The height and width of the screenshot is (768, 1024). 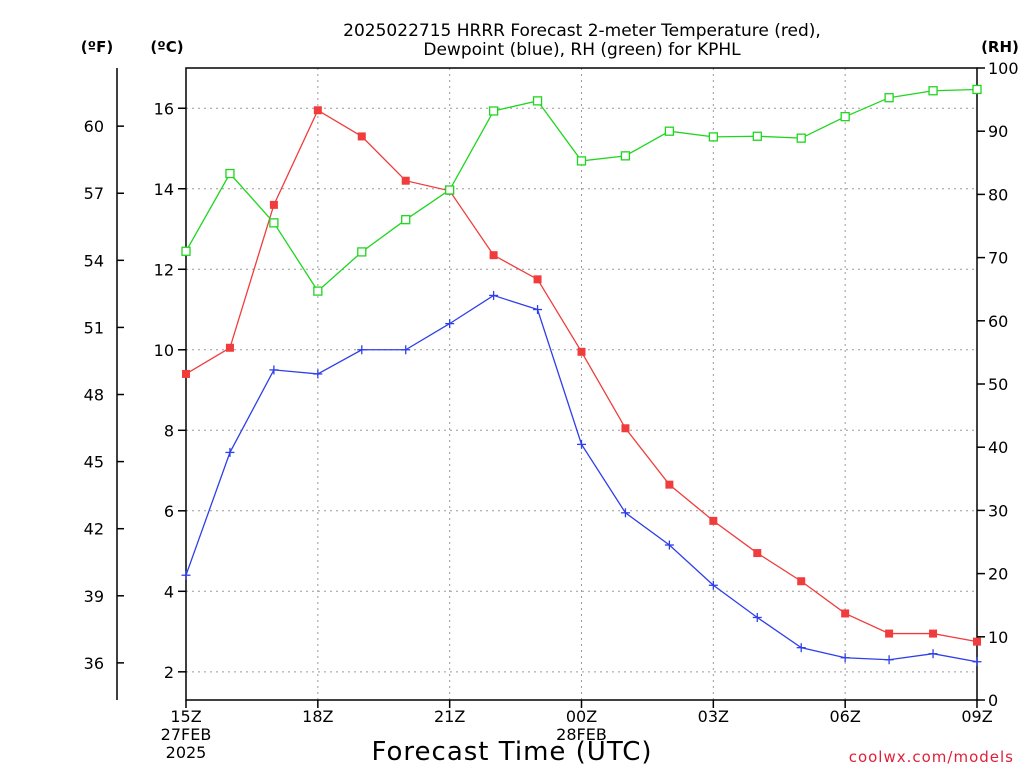 I want to click on celsius-tick-label: 4, so click(x=169, y=591).